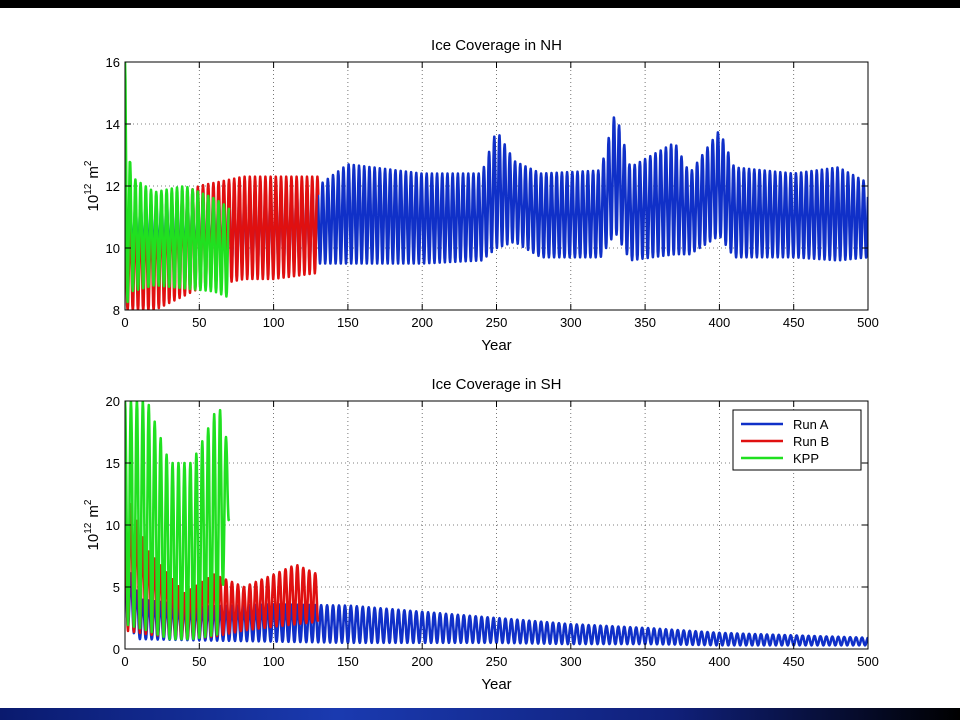 Image resolution: width=960 pixels, height=720 pixels. What do you see at coordinates (497, 661) in the screenshot?
I see `sh-xtick-label: 250` at bounding box center [497, 661].